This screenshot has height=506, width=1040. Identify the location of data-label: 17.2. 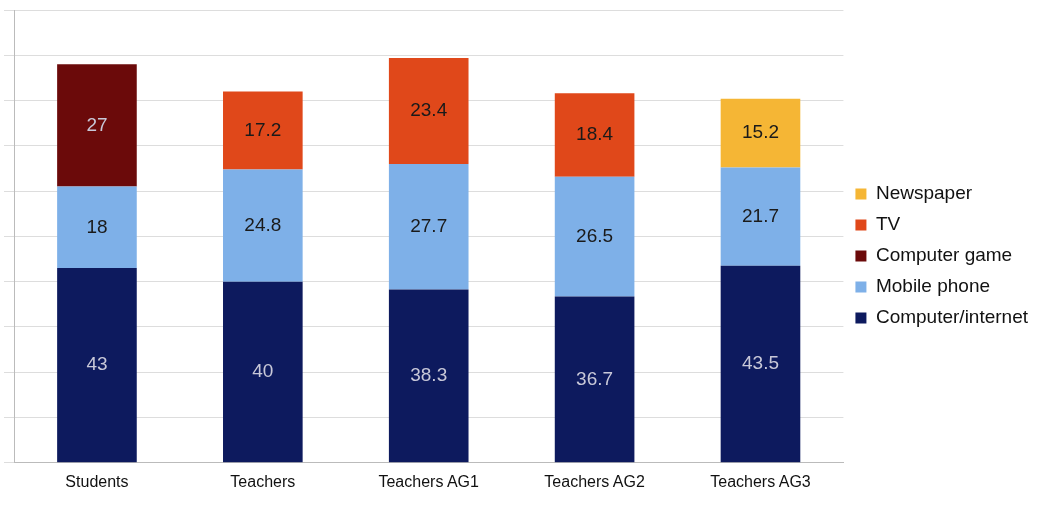
(263, 129).